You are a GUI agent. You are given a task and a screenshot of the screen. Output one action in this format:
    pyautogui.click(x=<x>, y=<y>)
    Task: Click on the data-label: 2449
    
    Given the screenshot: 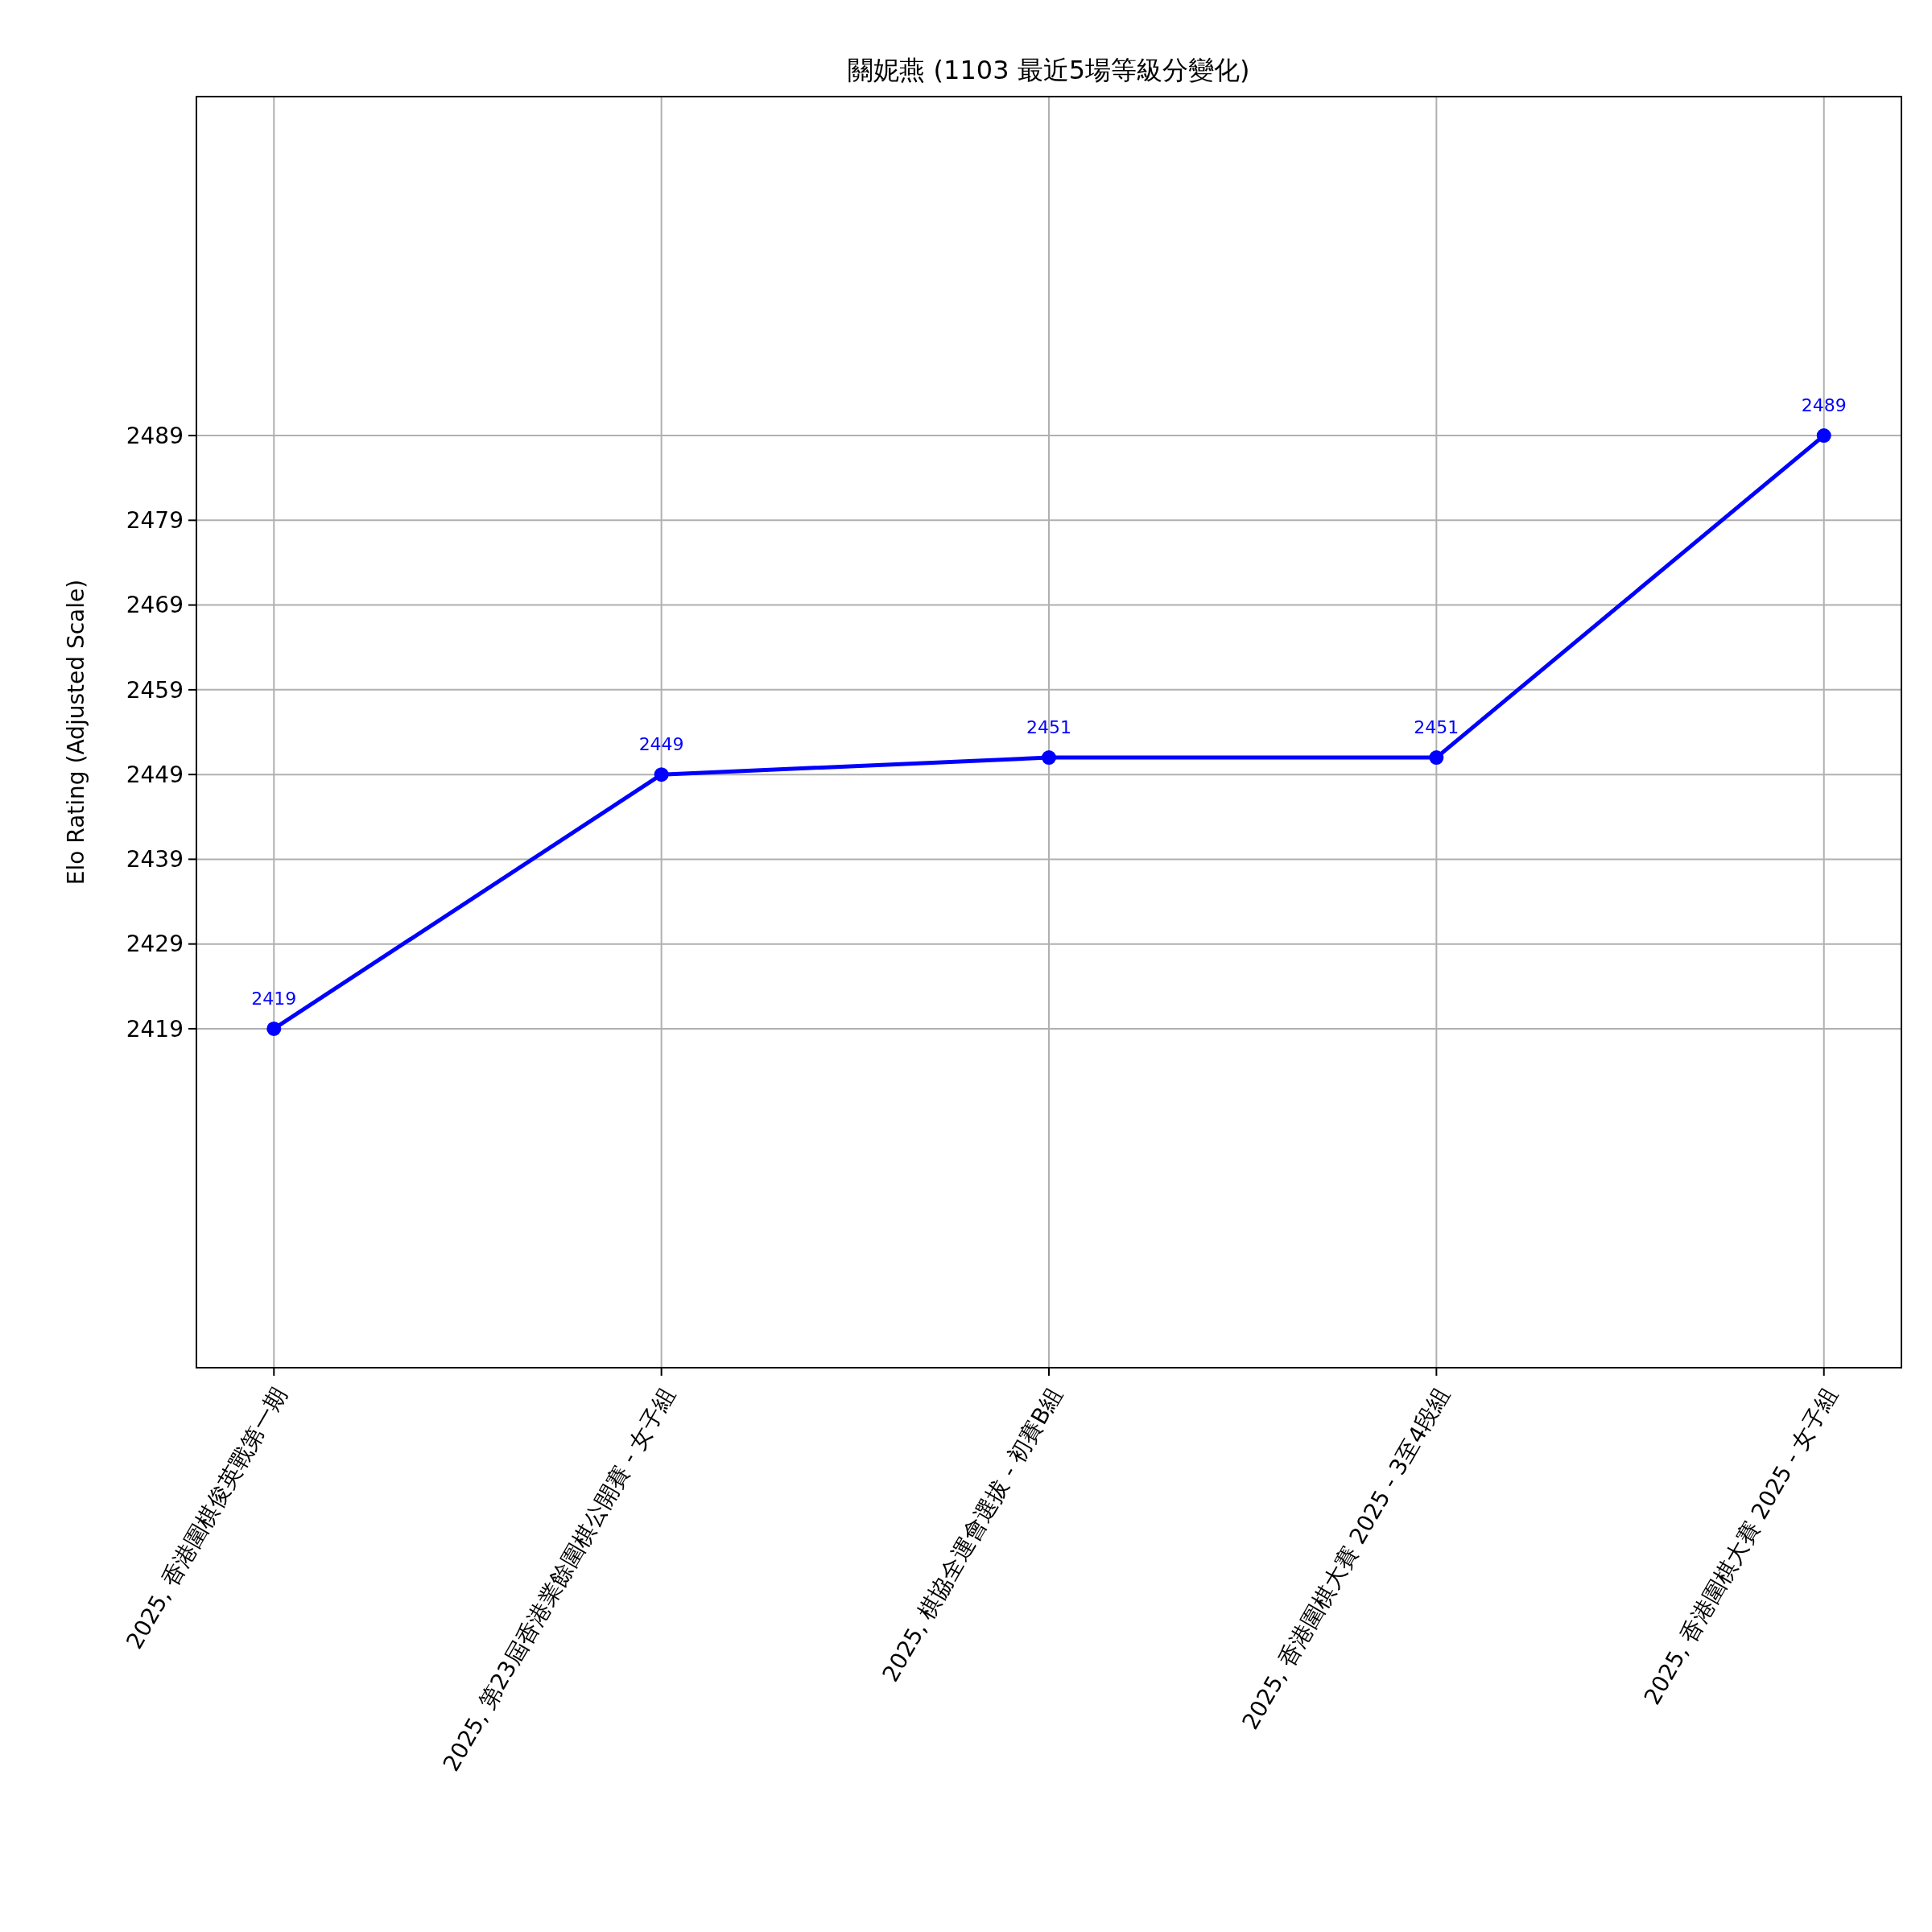 What is the action you would take?
    pyautogui.click(x=661, y=744)
    